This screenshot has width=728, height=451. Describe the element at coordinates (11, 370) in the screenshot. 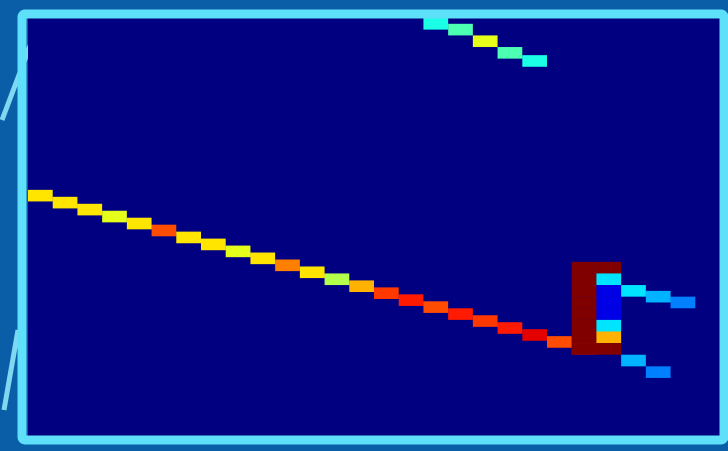

I see `decor-line` at that location.